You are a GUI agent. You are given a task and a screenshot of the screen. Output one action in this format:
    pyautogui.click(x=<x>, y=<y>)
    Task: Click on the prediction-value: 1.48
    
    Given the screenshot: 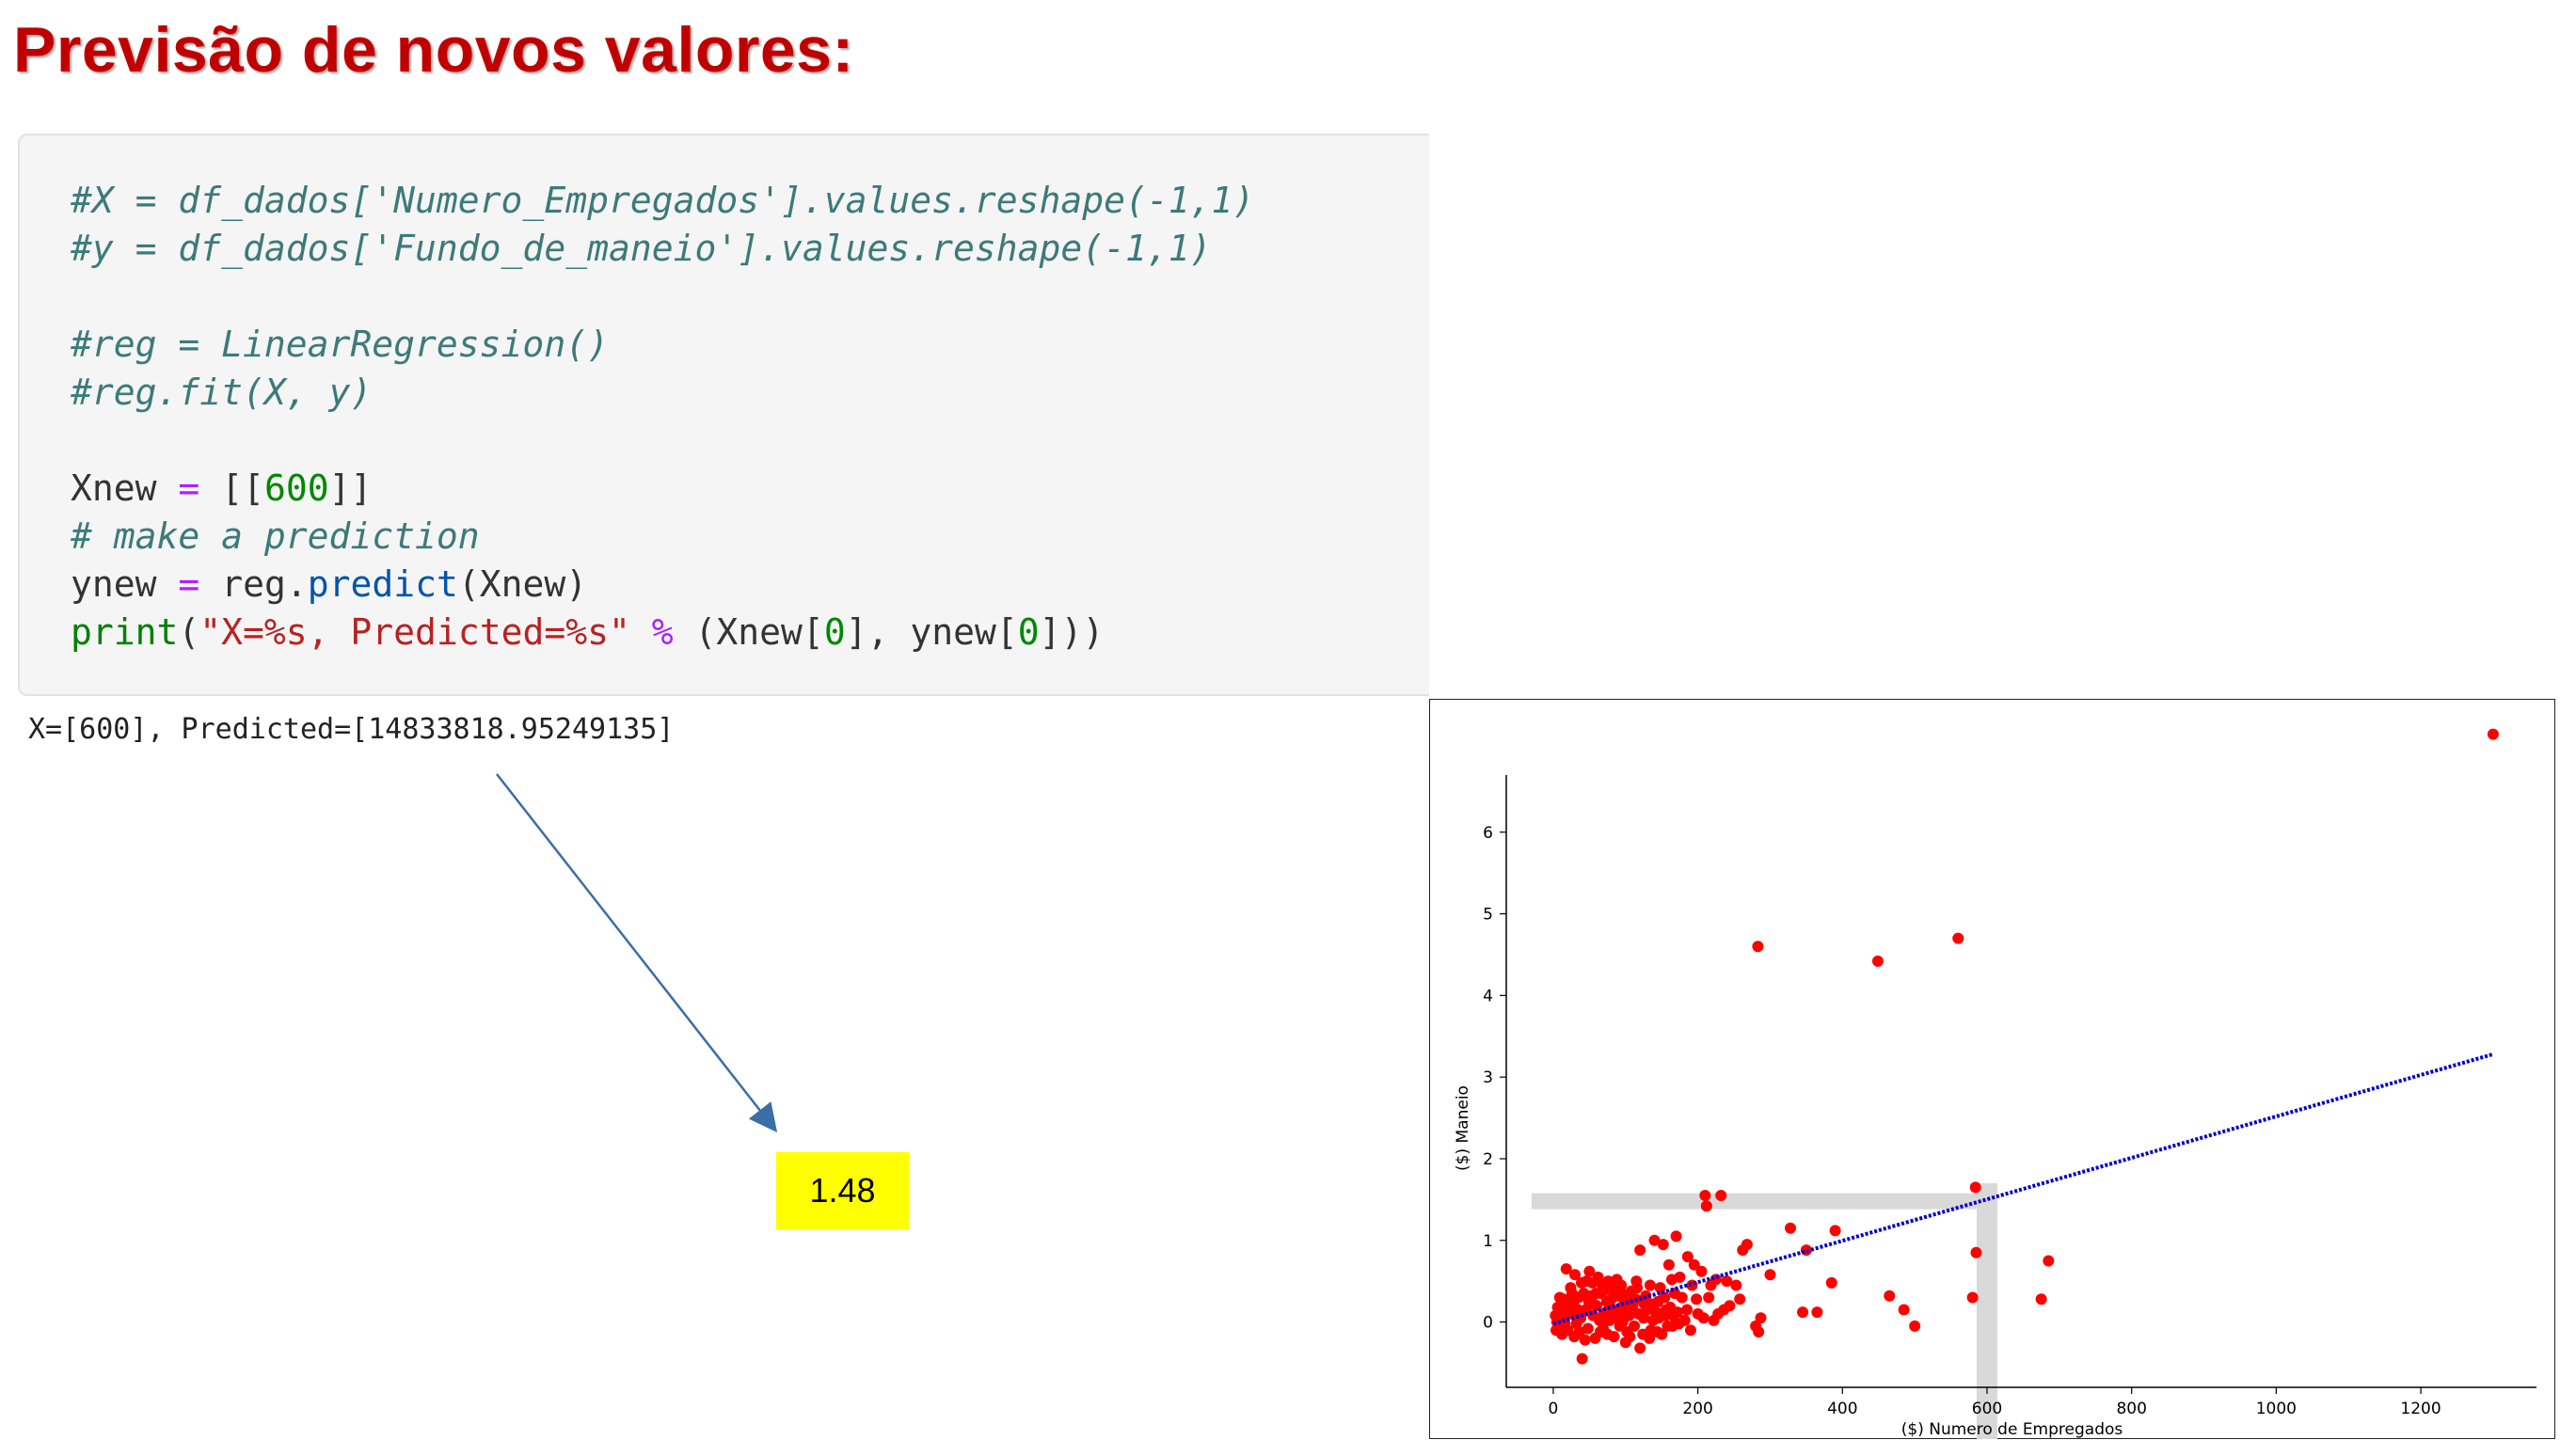 What is the action you would take?
    pyautogui.click(x=843, y=1190)
    